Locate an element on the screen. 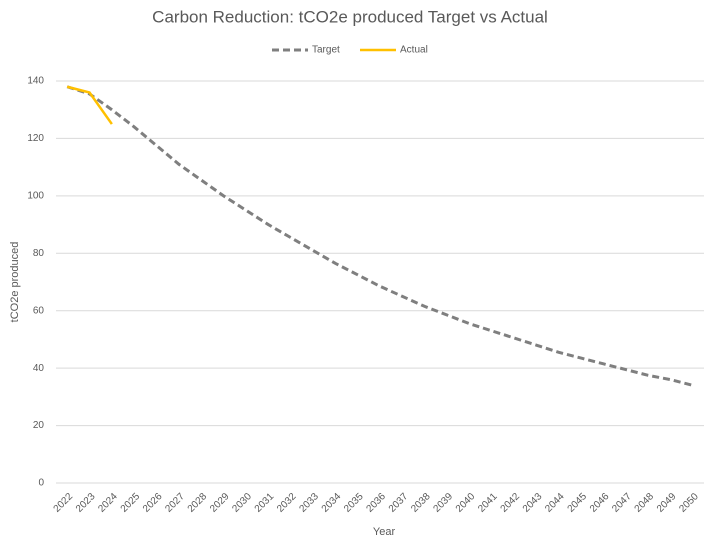 The width and height of the screenshot is (705, 540). x-tick-label: 2035 is located at coordinates (354, 503).